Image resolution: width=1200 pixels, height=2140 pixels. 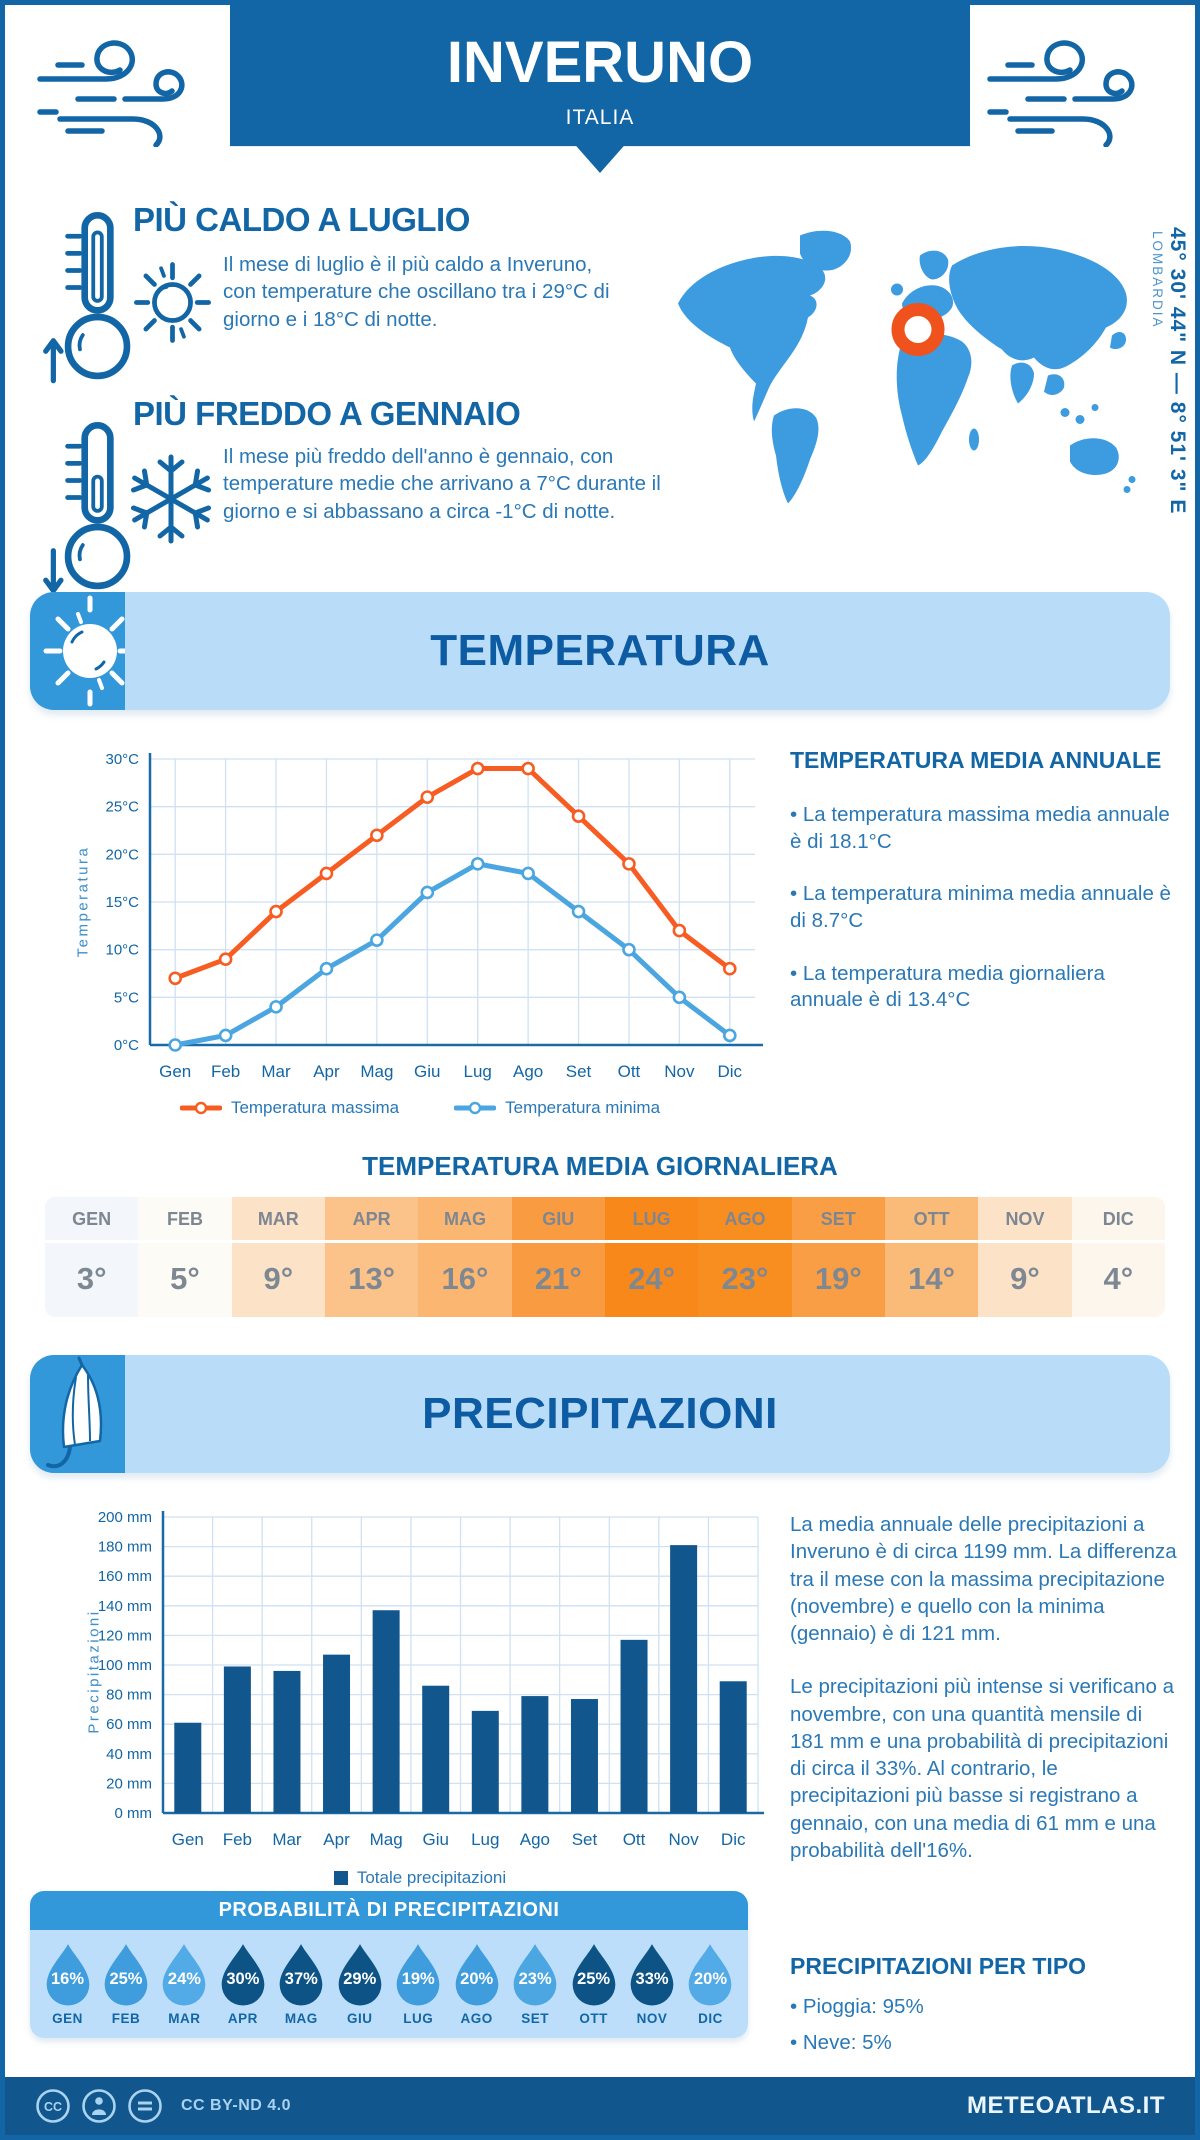 What do you see at coordinates (1025, 1257) in the screenshot?
I see `daily-table-column: NOV 9°` at bounding box center [1025, 1257].